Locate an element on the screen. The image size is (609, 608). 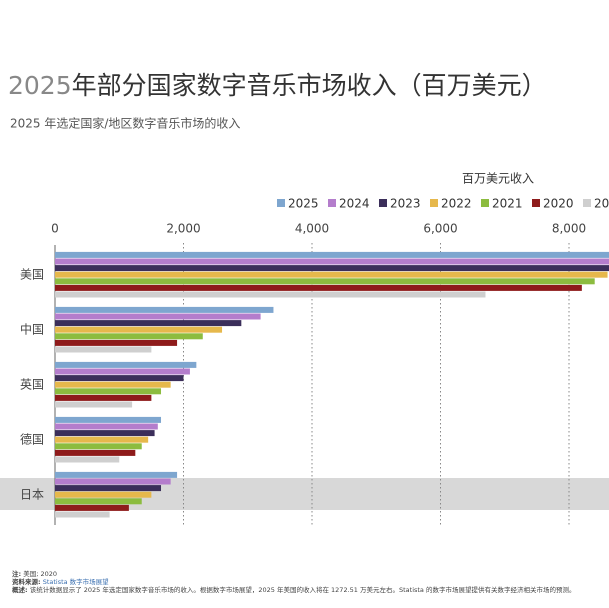
legend-label: 2025 is located at coordinates (303, 204).